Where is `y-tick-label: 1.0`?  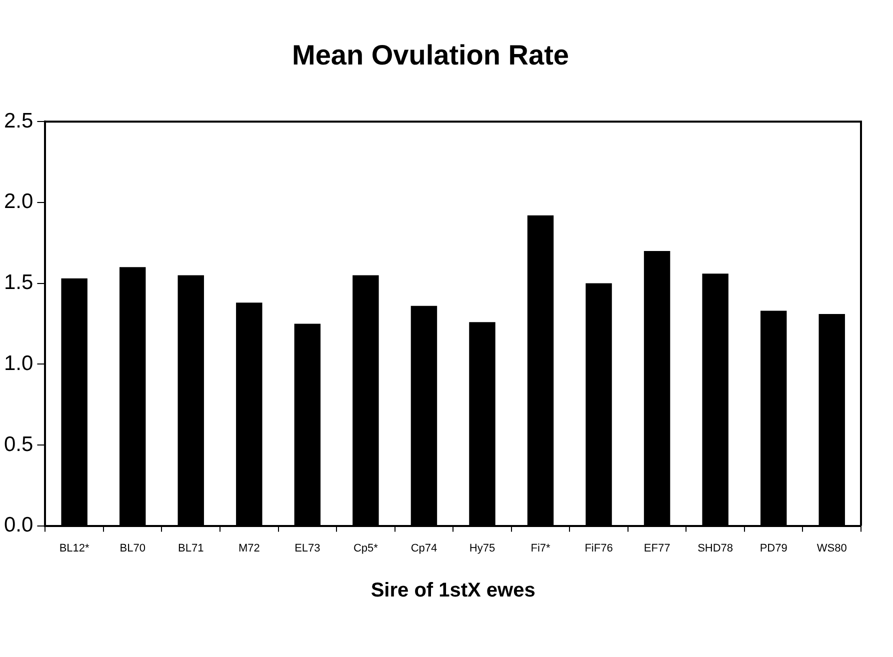
y-tick-label: 1.0 is located at coordinates (19, 363).